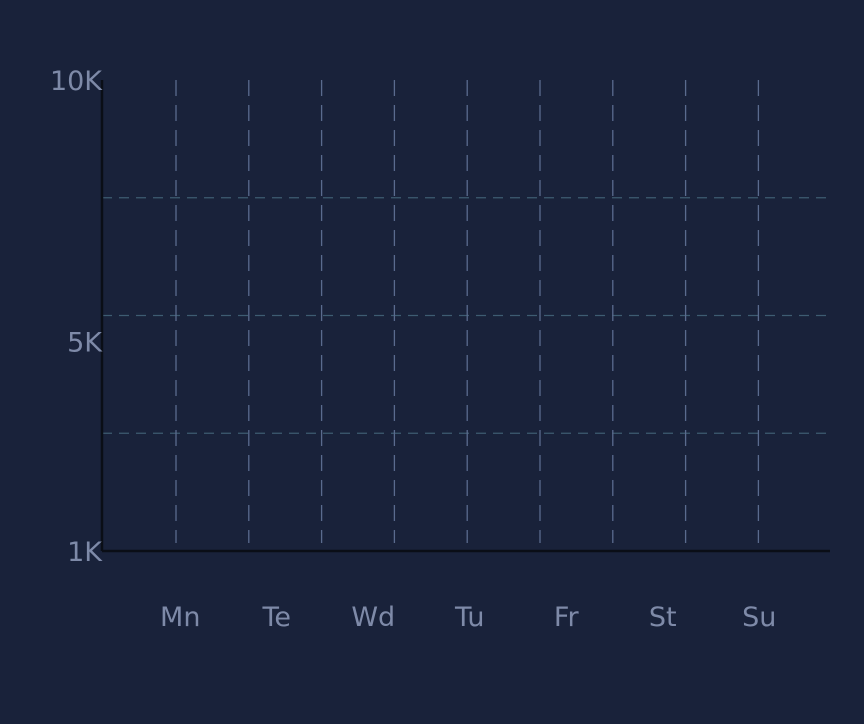 The image size is (864, 724). I want to click on x-tick-label: Fr, so click(567, 617).